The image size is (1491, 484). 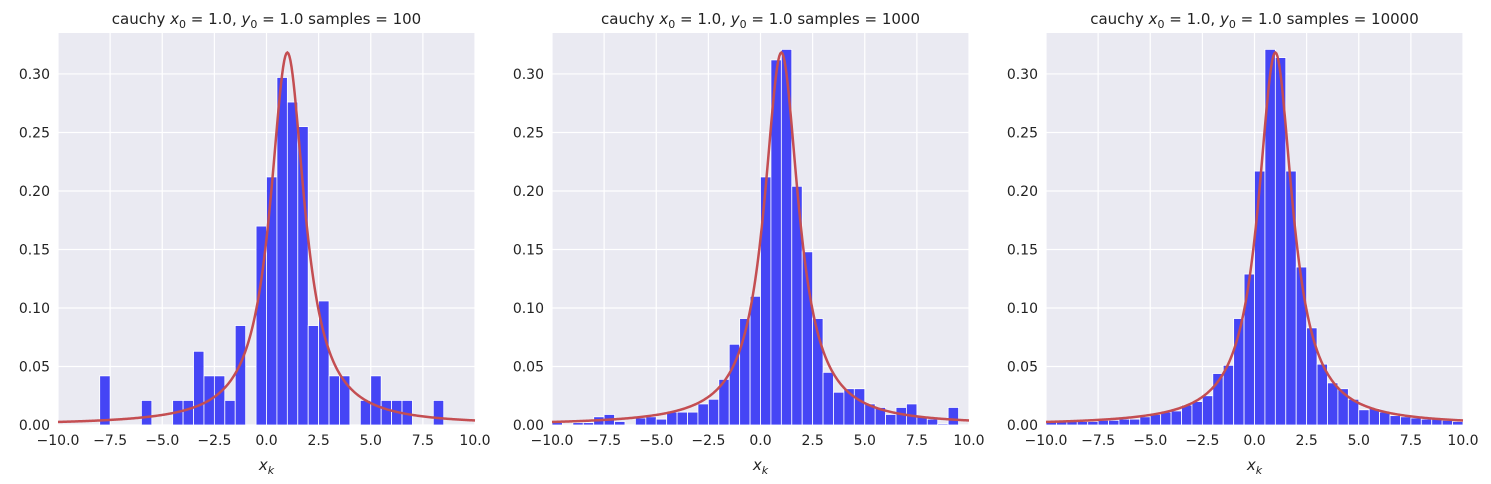 I want to click on chart-title: cauchy x0 = 1.0, y0 = 1.0 samples = 1000, so click(x=760, y=20).